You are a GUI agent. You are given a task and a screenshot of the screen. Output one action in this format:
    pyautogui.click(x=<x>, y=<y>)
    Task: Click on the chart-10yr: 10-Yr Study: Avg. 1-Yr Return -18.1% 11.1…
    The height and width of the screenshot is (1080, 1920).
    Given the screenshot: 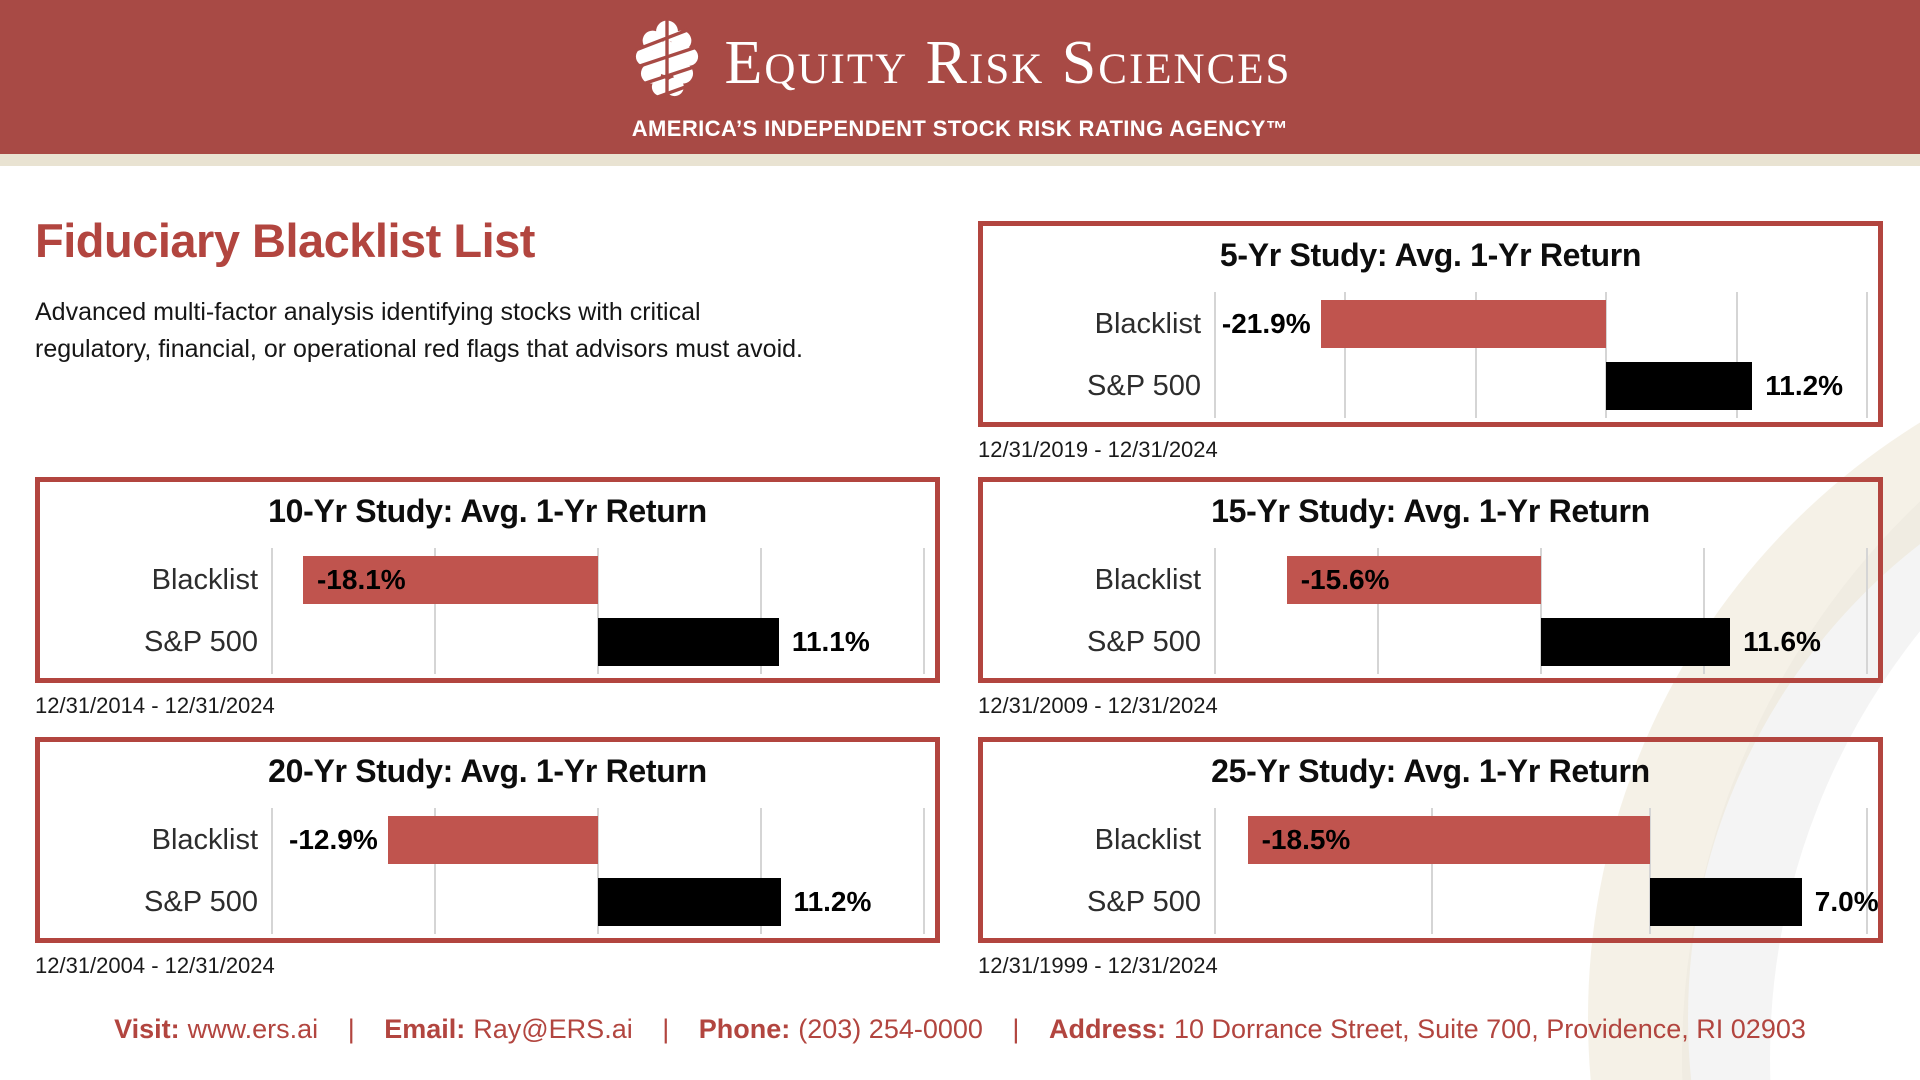 What is the action you would take?
    pyautogui.click(x=487, y=598)
    